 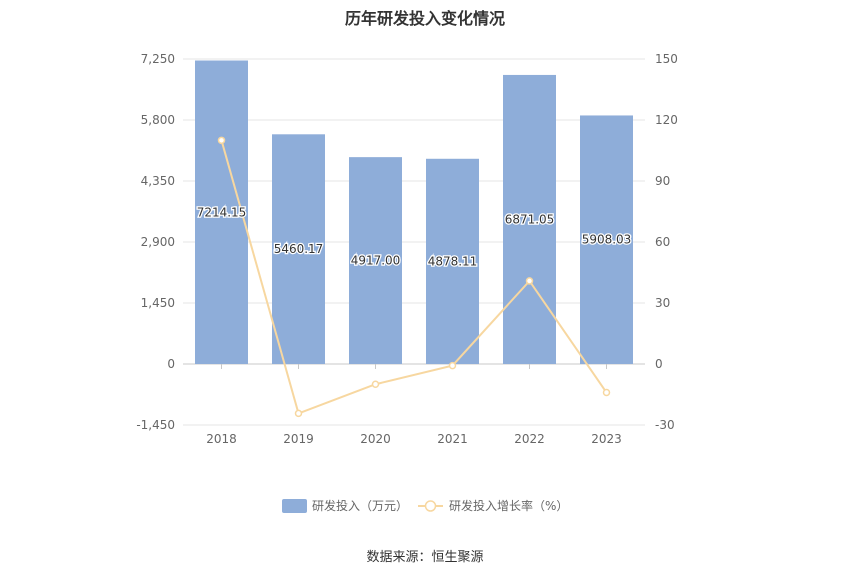 I want to click on y-right-tick-label: -30, so click(x=665, y=425).